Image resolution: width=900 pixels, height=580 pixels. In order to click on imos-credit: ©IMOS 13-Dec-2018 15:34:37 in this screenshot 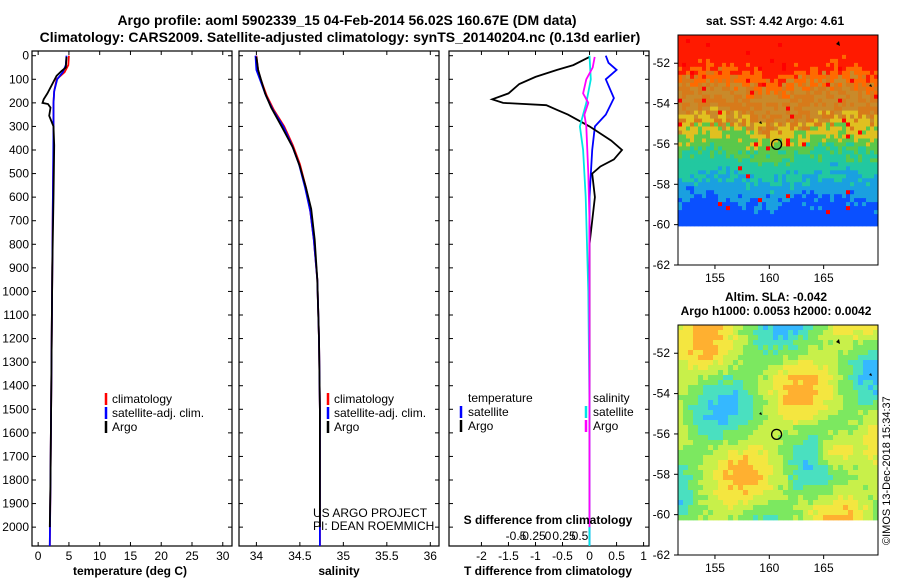, I will do `click(887, 470)`.